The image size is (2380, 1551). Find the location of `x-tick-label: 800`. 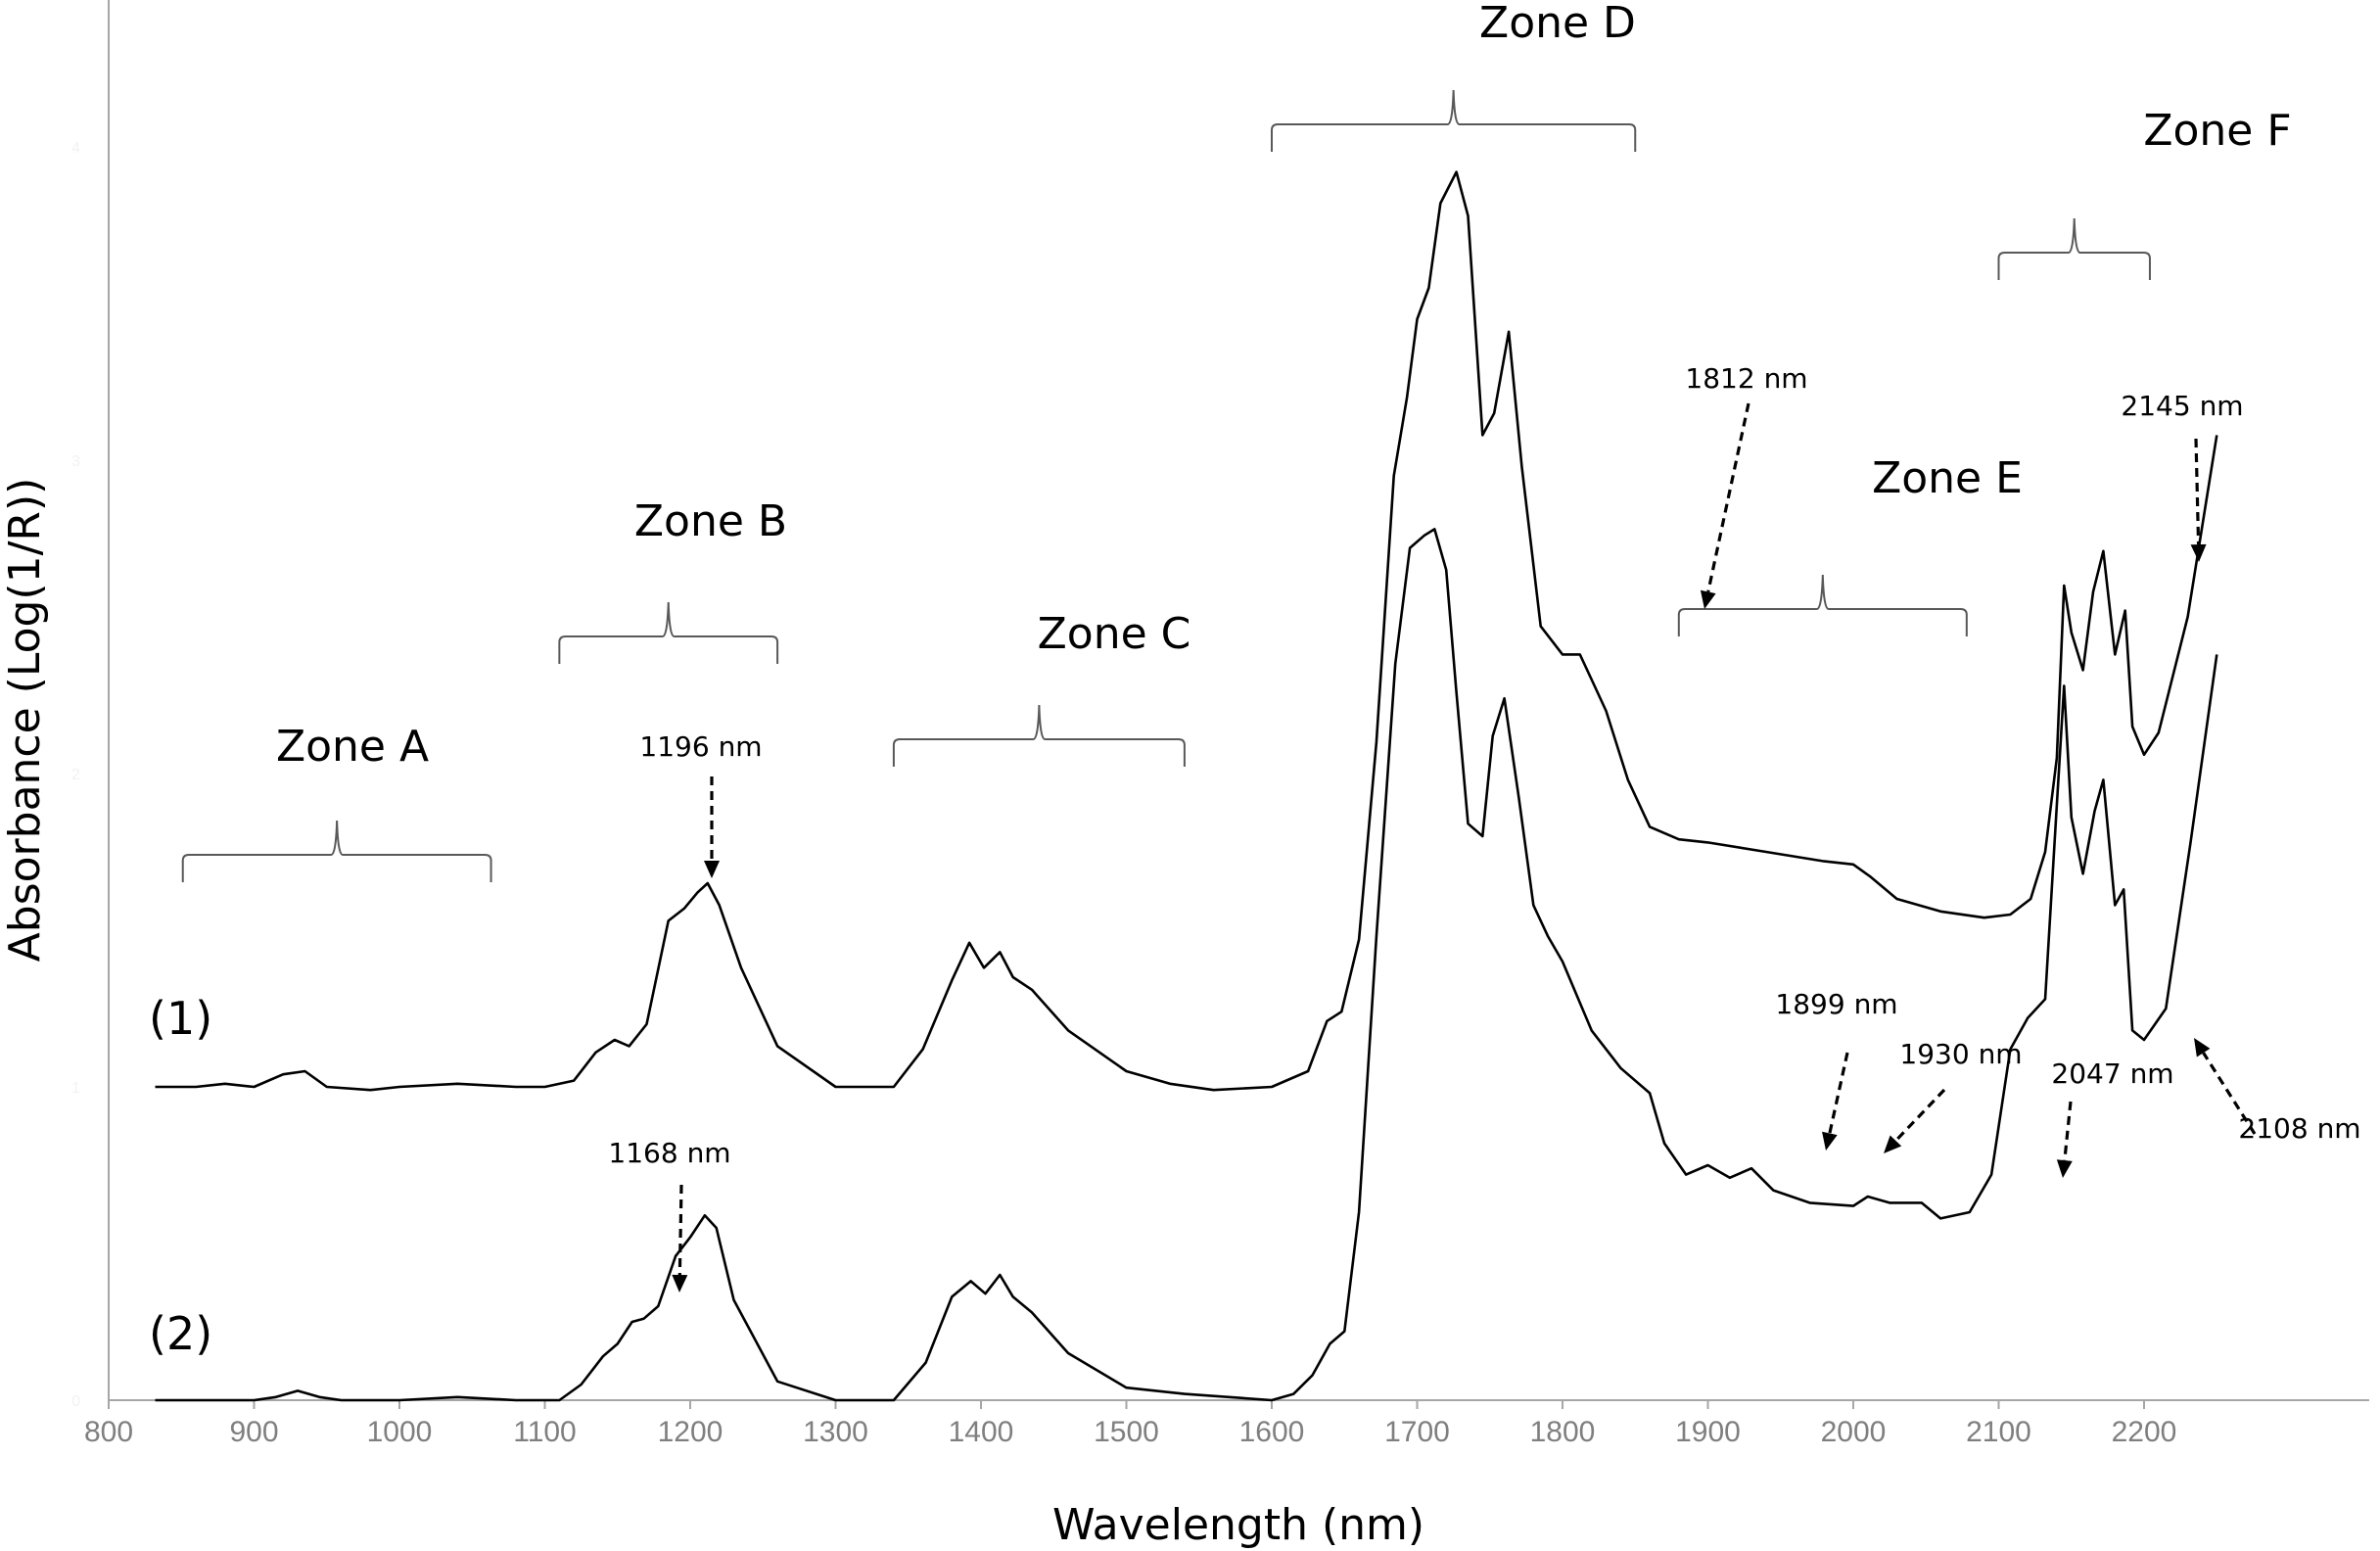

x-tick-label: 800 is located at coordinates (108, 1432).